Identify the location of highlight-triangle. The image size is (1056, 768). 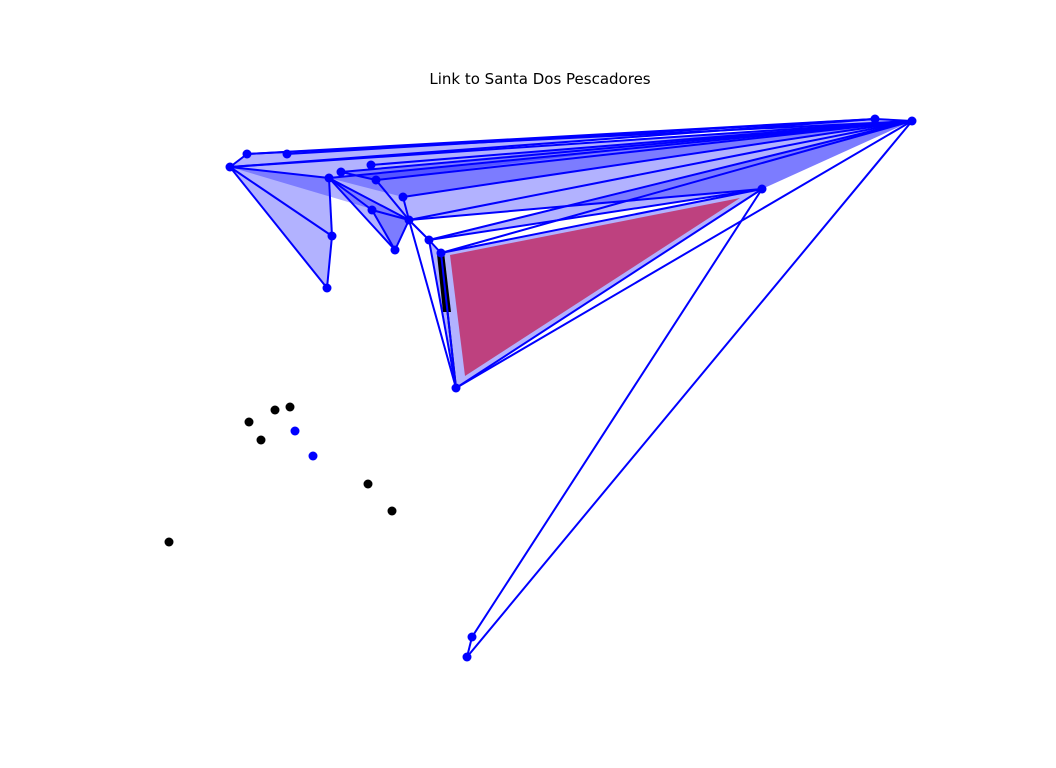
(595, 287).